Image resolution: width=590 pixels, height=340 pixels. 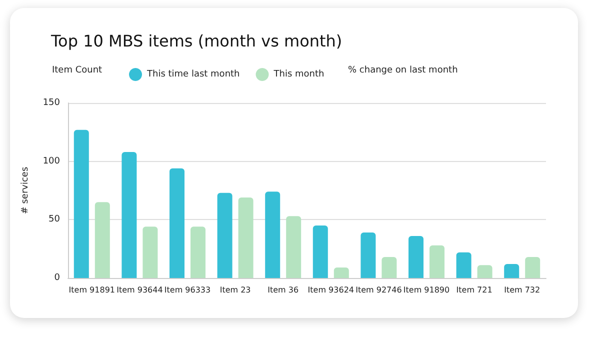 I want to click on y-tick-label: 150, so click(x=51, y=103).